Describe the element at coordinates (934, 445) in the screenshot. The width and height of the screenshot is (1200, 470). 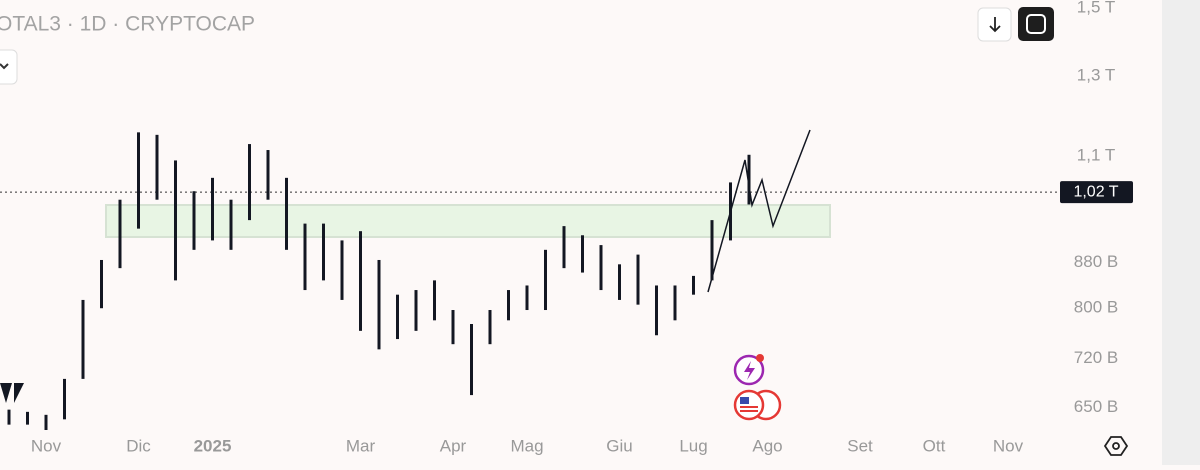
I see `x-tick-label: Ott` at that location.